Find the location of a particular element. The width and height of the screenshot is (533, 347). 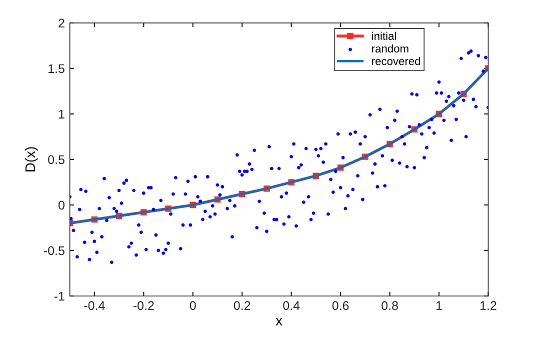

y-tick-label: 1 is located at coordinates (61, 114).